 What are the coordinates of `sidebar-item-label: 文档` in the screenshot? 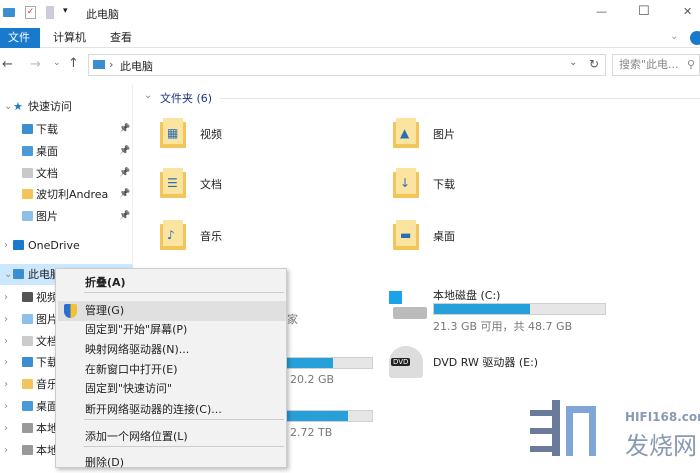 It's located at (47, 341).